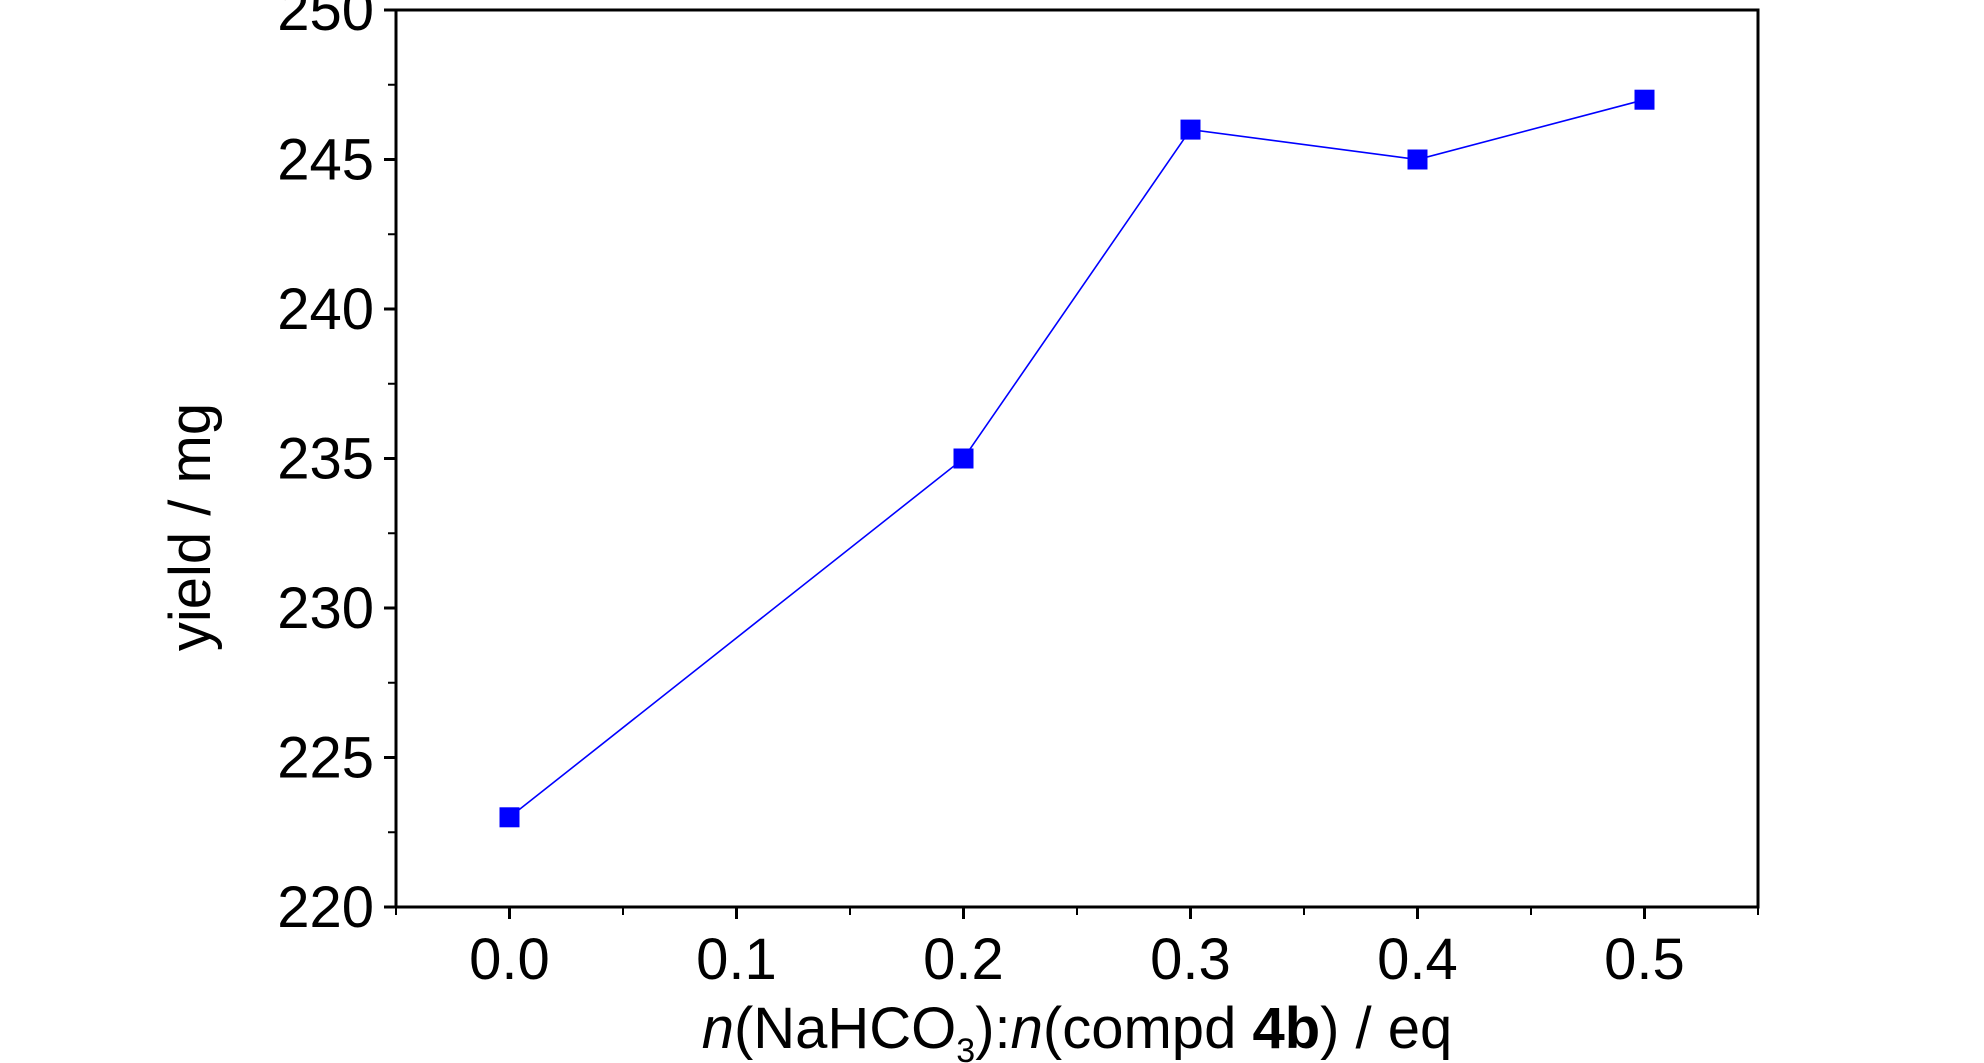 This screenshot has height=1063, width=1984. Describe the element at coordinates (1417, 959) in the screenshot. I see `x-tick-label: 0.4` at that location.